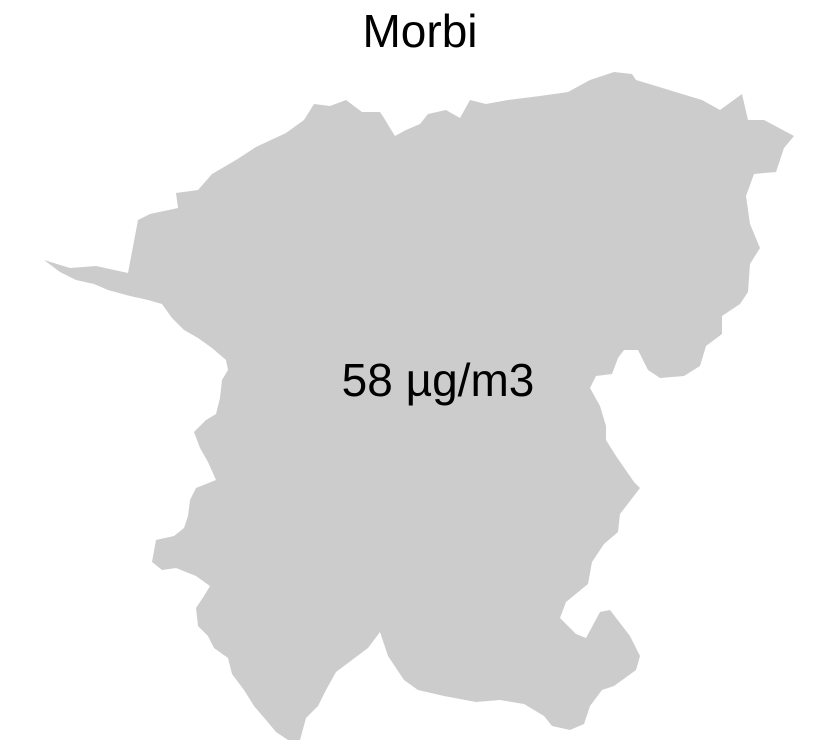 The width and height of the screenshot is (840, 751). I want to click on region-value-label: 58 µg/m3, so click(438, 380).